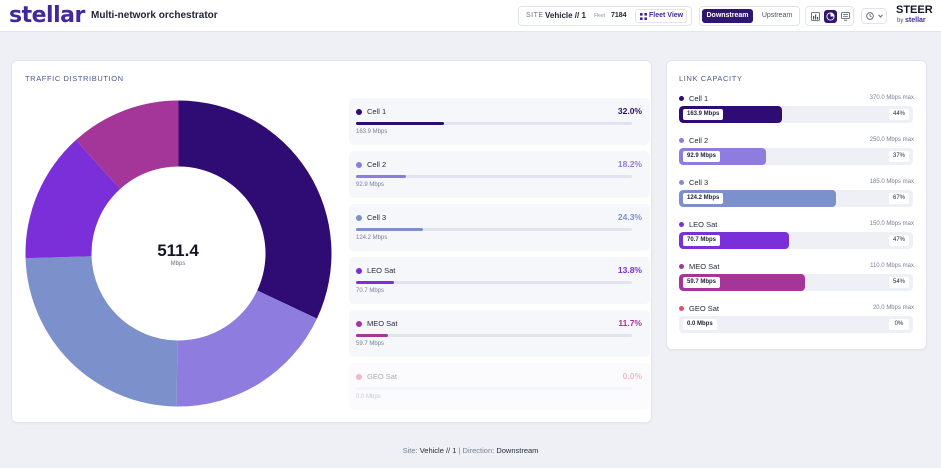 The width and height of the screenshot is (941, 468). Describe the element at coordinates (368, 397) in the screenshot. I see `series-throughput: 0.0 Mbps` at that location.